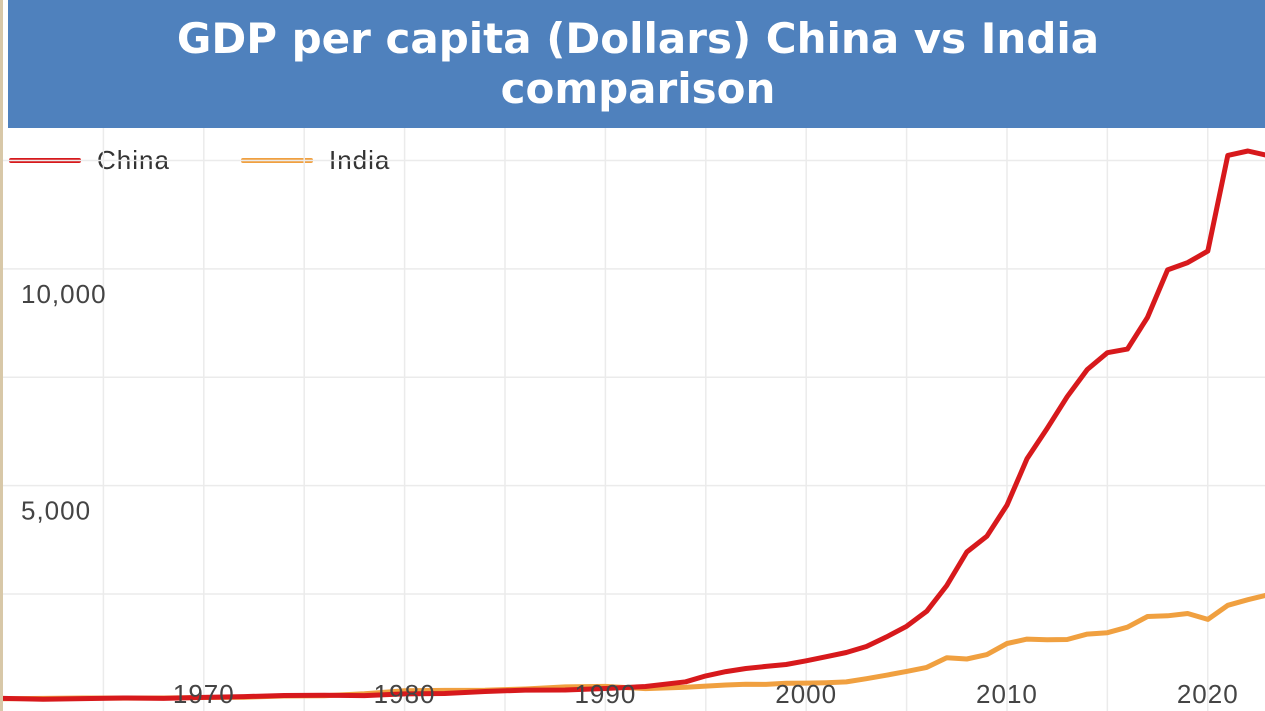  Describe the element at coordinates (605, 694) in the screenshot. I see `x-tick-label: 1990` at that location.